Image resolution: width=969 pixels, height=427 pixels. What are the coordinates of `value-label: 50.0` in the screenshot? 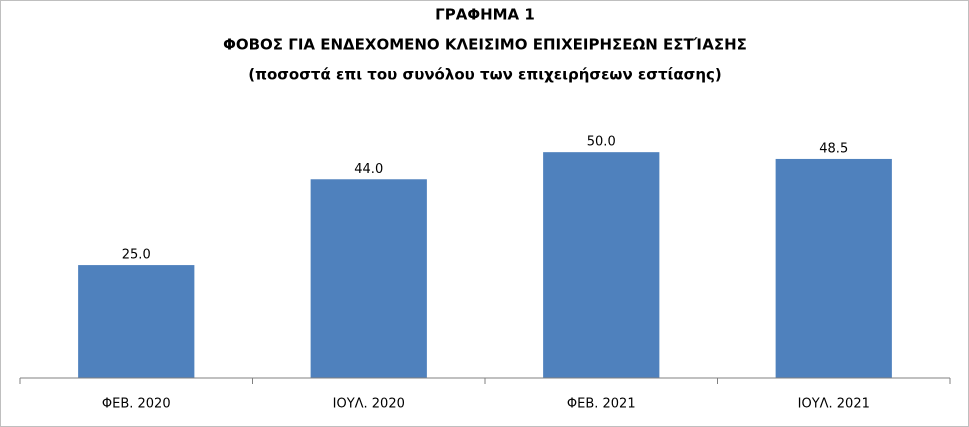 It's located at (601, 142).